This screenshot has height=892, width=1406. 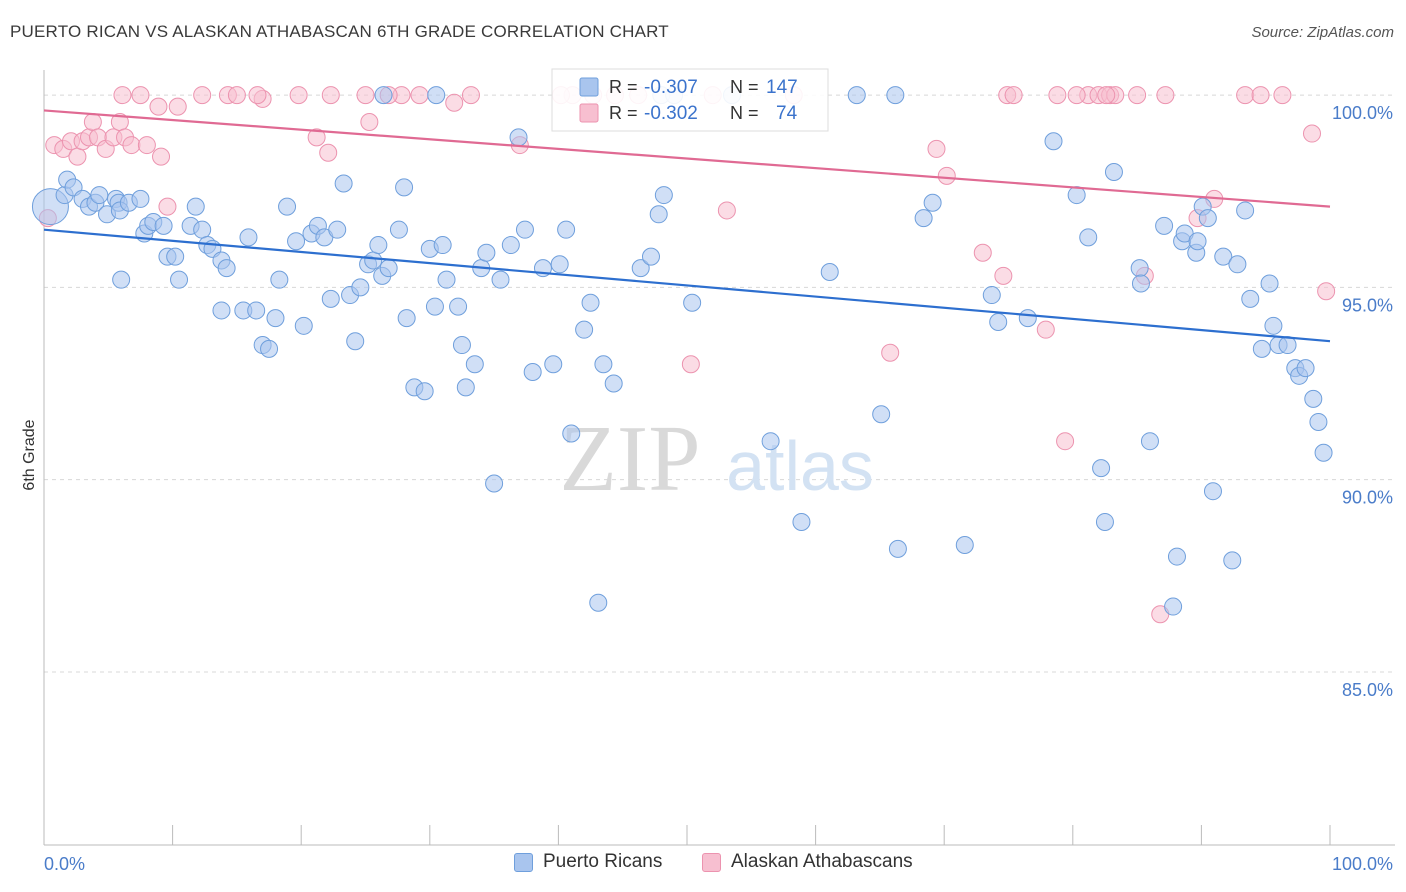 I want to click on legend-swatch-alaskan-athabascans, so click(x=711, y=862).